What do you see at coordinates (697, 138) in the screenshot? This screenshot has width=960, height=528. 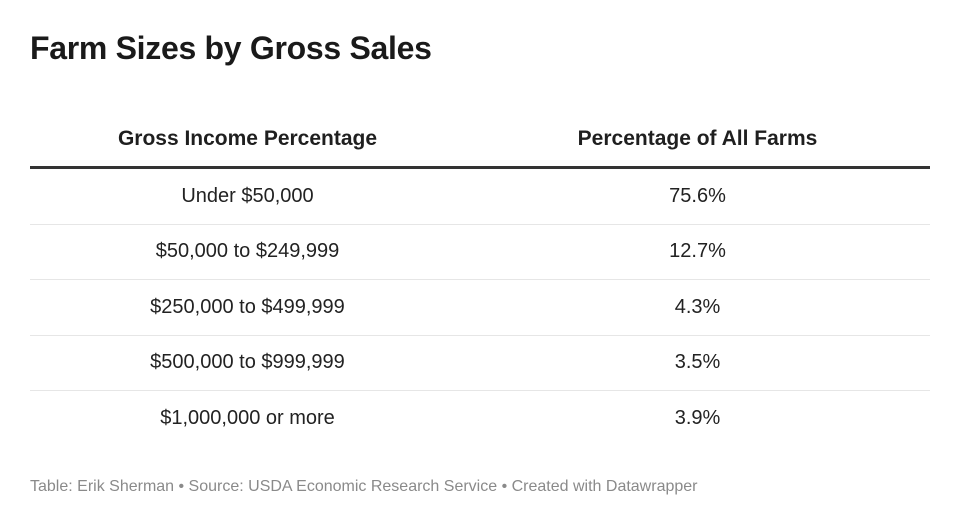 I see `column-header-percentage-of-farms: Percentage of All Farms` at bounding box center [697, 138].